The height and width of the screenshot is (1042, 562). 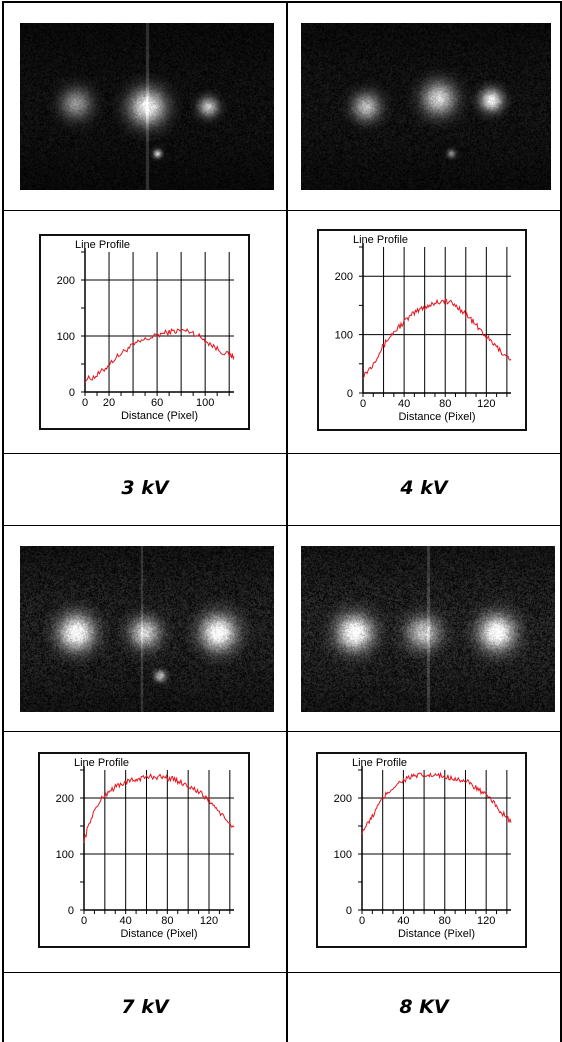 What do you see at coordinates (157, 403) in the screenshot?
I see `x-tick-label: 60` at bounding box center [157, 403].